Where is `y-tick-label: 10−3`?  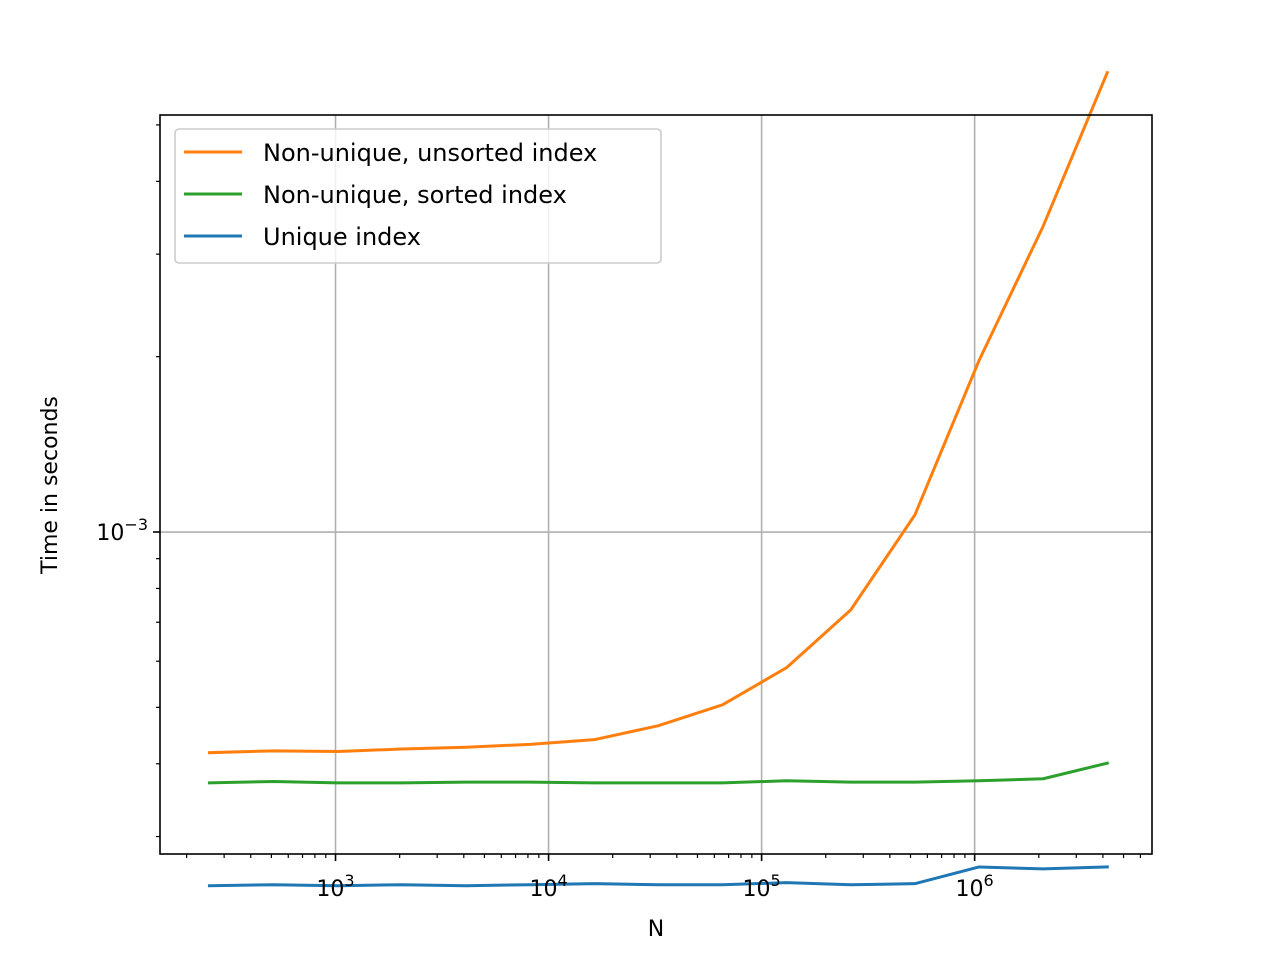
y-tick-label: 10−3 is located at coordinates (122, 530).